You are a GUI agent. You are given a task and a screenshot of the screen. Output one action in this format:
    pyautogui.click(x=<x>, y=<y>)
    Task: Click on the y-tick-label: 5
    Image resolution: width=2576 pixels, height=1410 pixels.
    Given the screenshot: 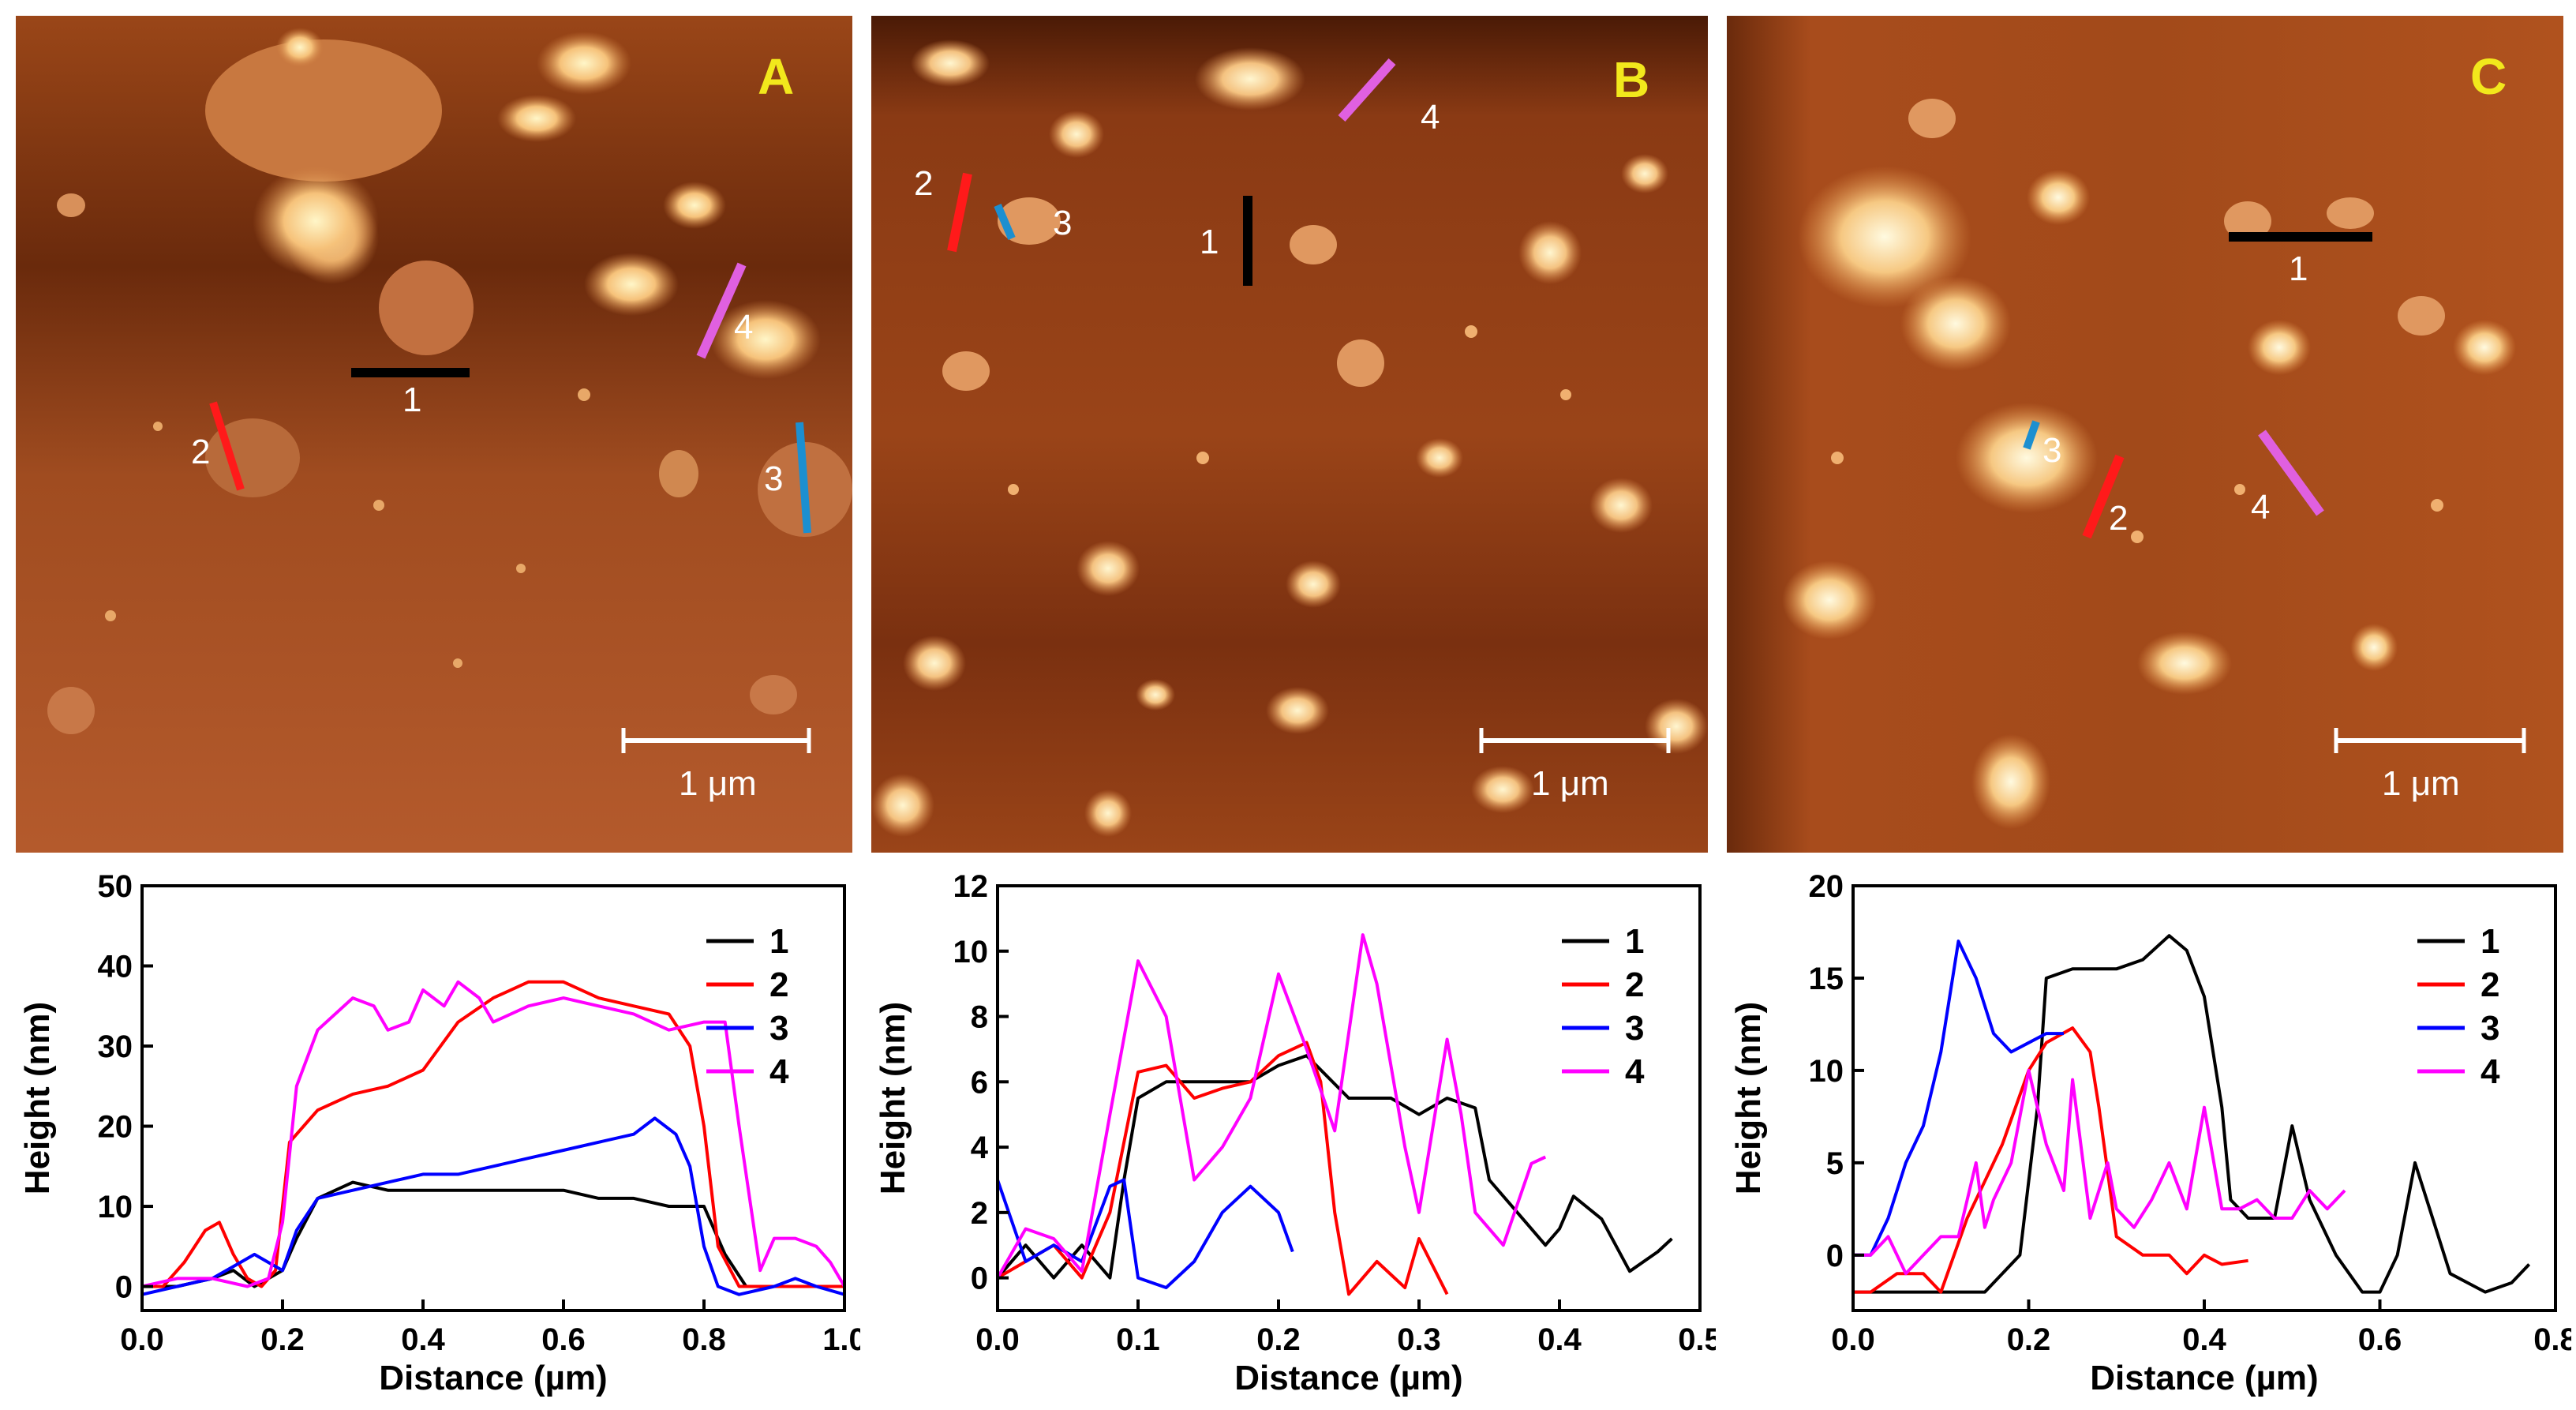 What is the action you would take?
    pyautogui.click(x=1835, y=1163)
    